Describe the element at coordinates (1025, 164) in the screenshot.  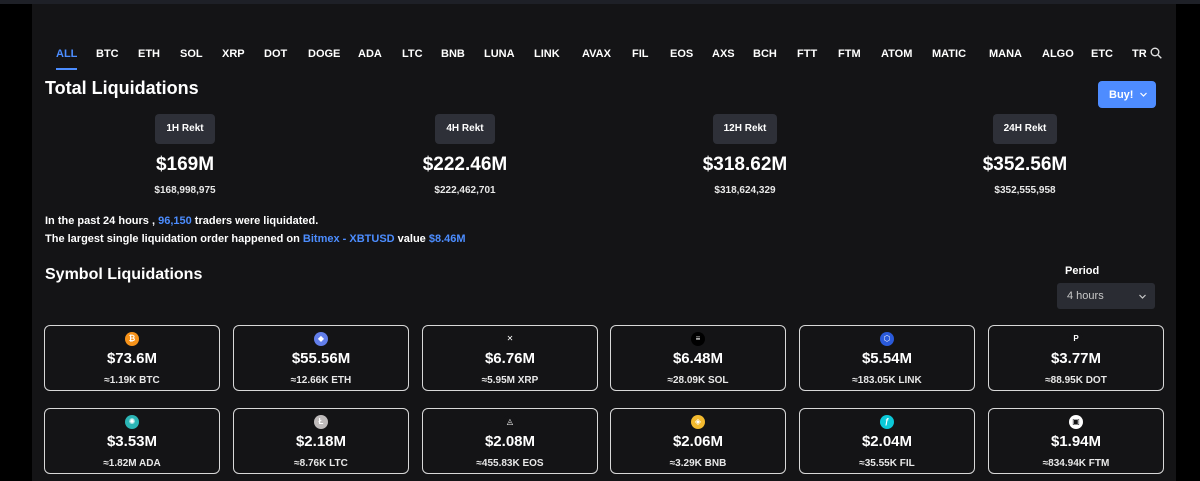
I see `rekt-value: $352.56M` at that location.